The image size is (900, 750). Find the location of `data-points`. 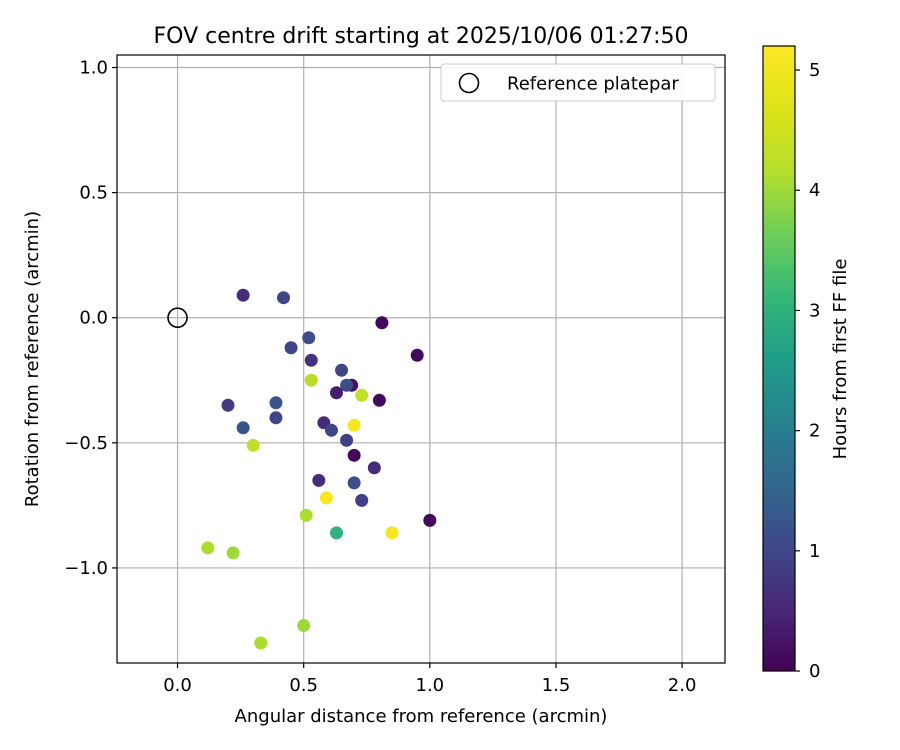

data-points is located at coordinates (319, 469).